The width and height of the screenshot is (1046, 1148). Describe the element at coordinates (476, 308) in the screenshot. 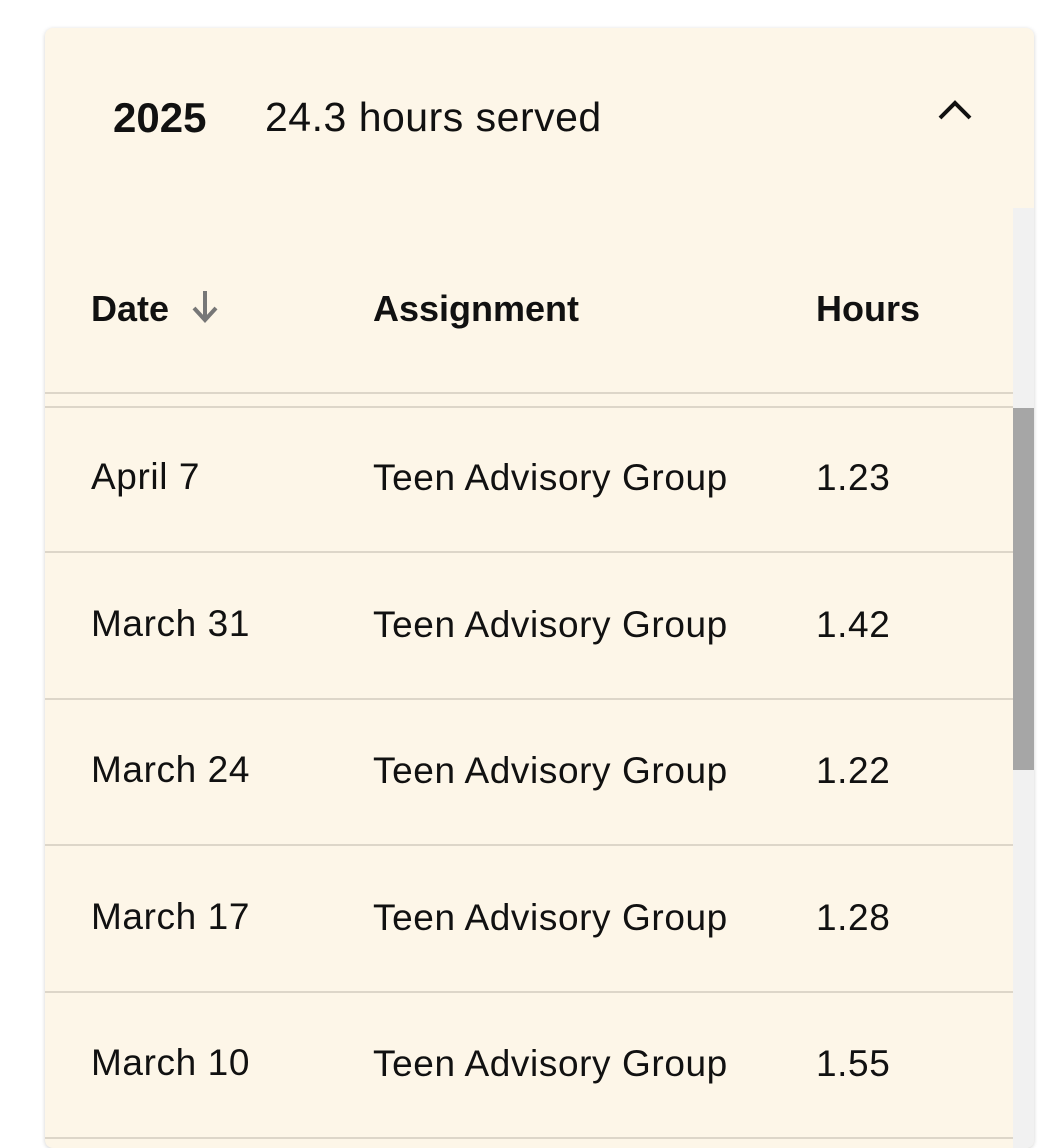

I see `column-header-assignment: Assignment` at that location.